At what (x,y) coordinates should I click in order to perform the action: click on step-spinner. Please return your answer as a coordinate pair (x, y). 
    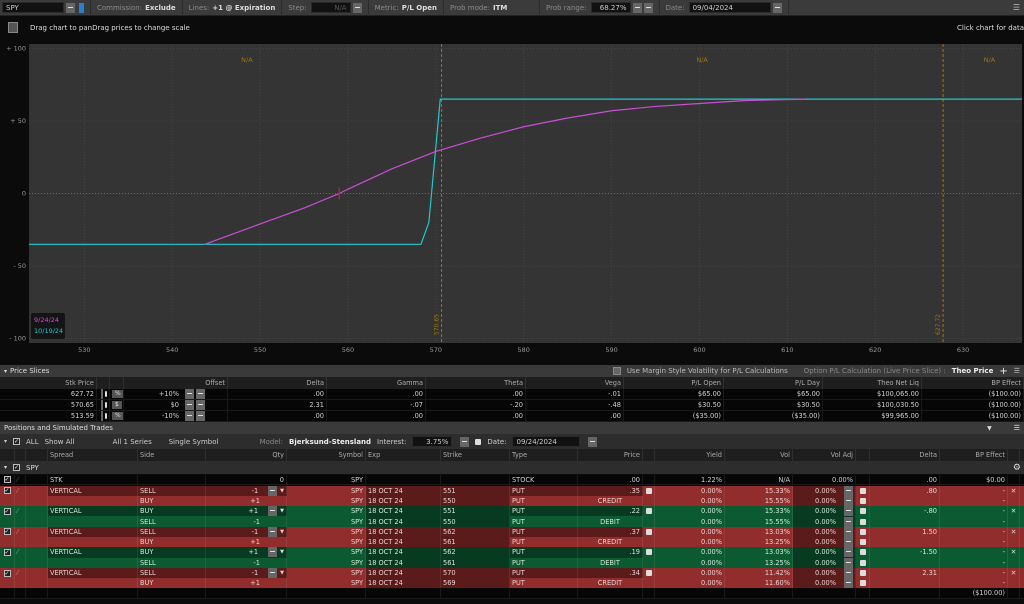
    Looking at the image, I should click on (357, 7).